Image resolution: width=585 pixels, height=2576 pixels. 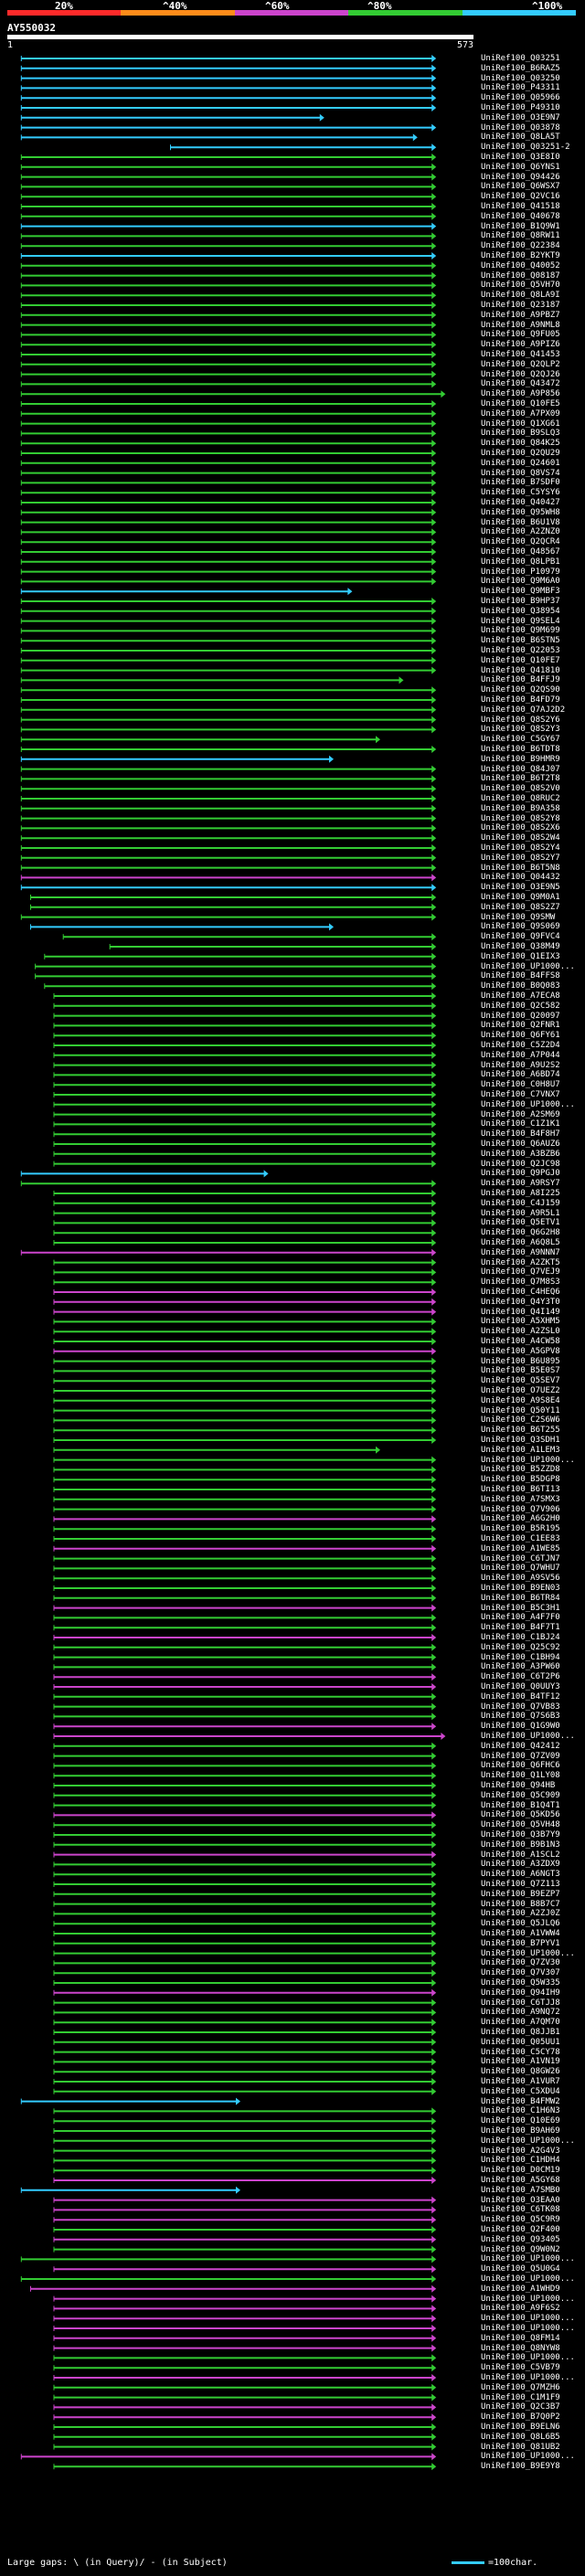 What do you see at coordinates (520, 976) in the screenshot?
I see `hit-label: UniRef100_B4FFS8` at bounding box center [520, 976].